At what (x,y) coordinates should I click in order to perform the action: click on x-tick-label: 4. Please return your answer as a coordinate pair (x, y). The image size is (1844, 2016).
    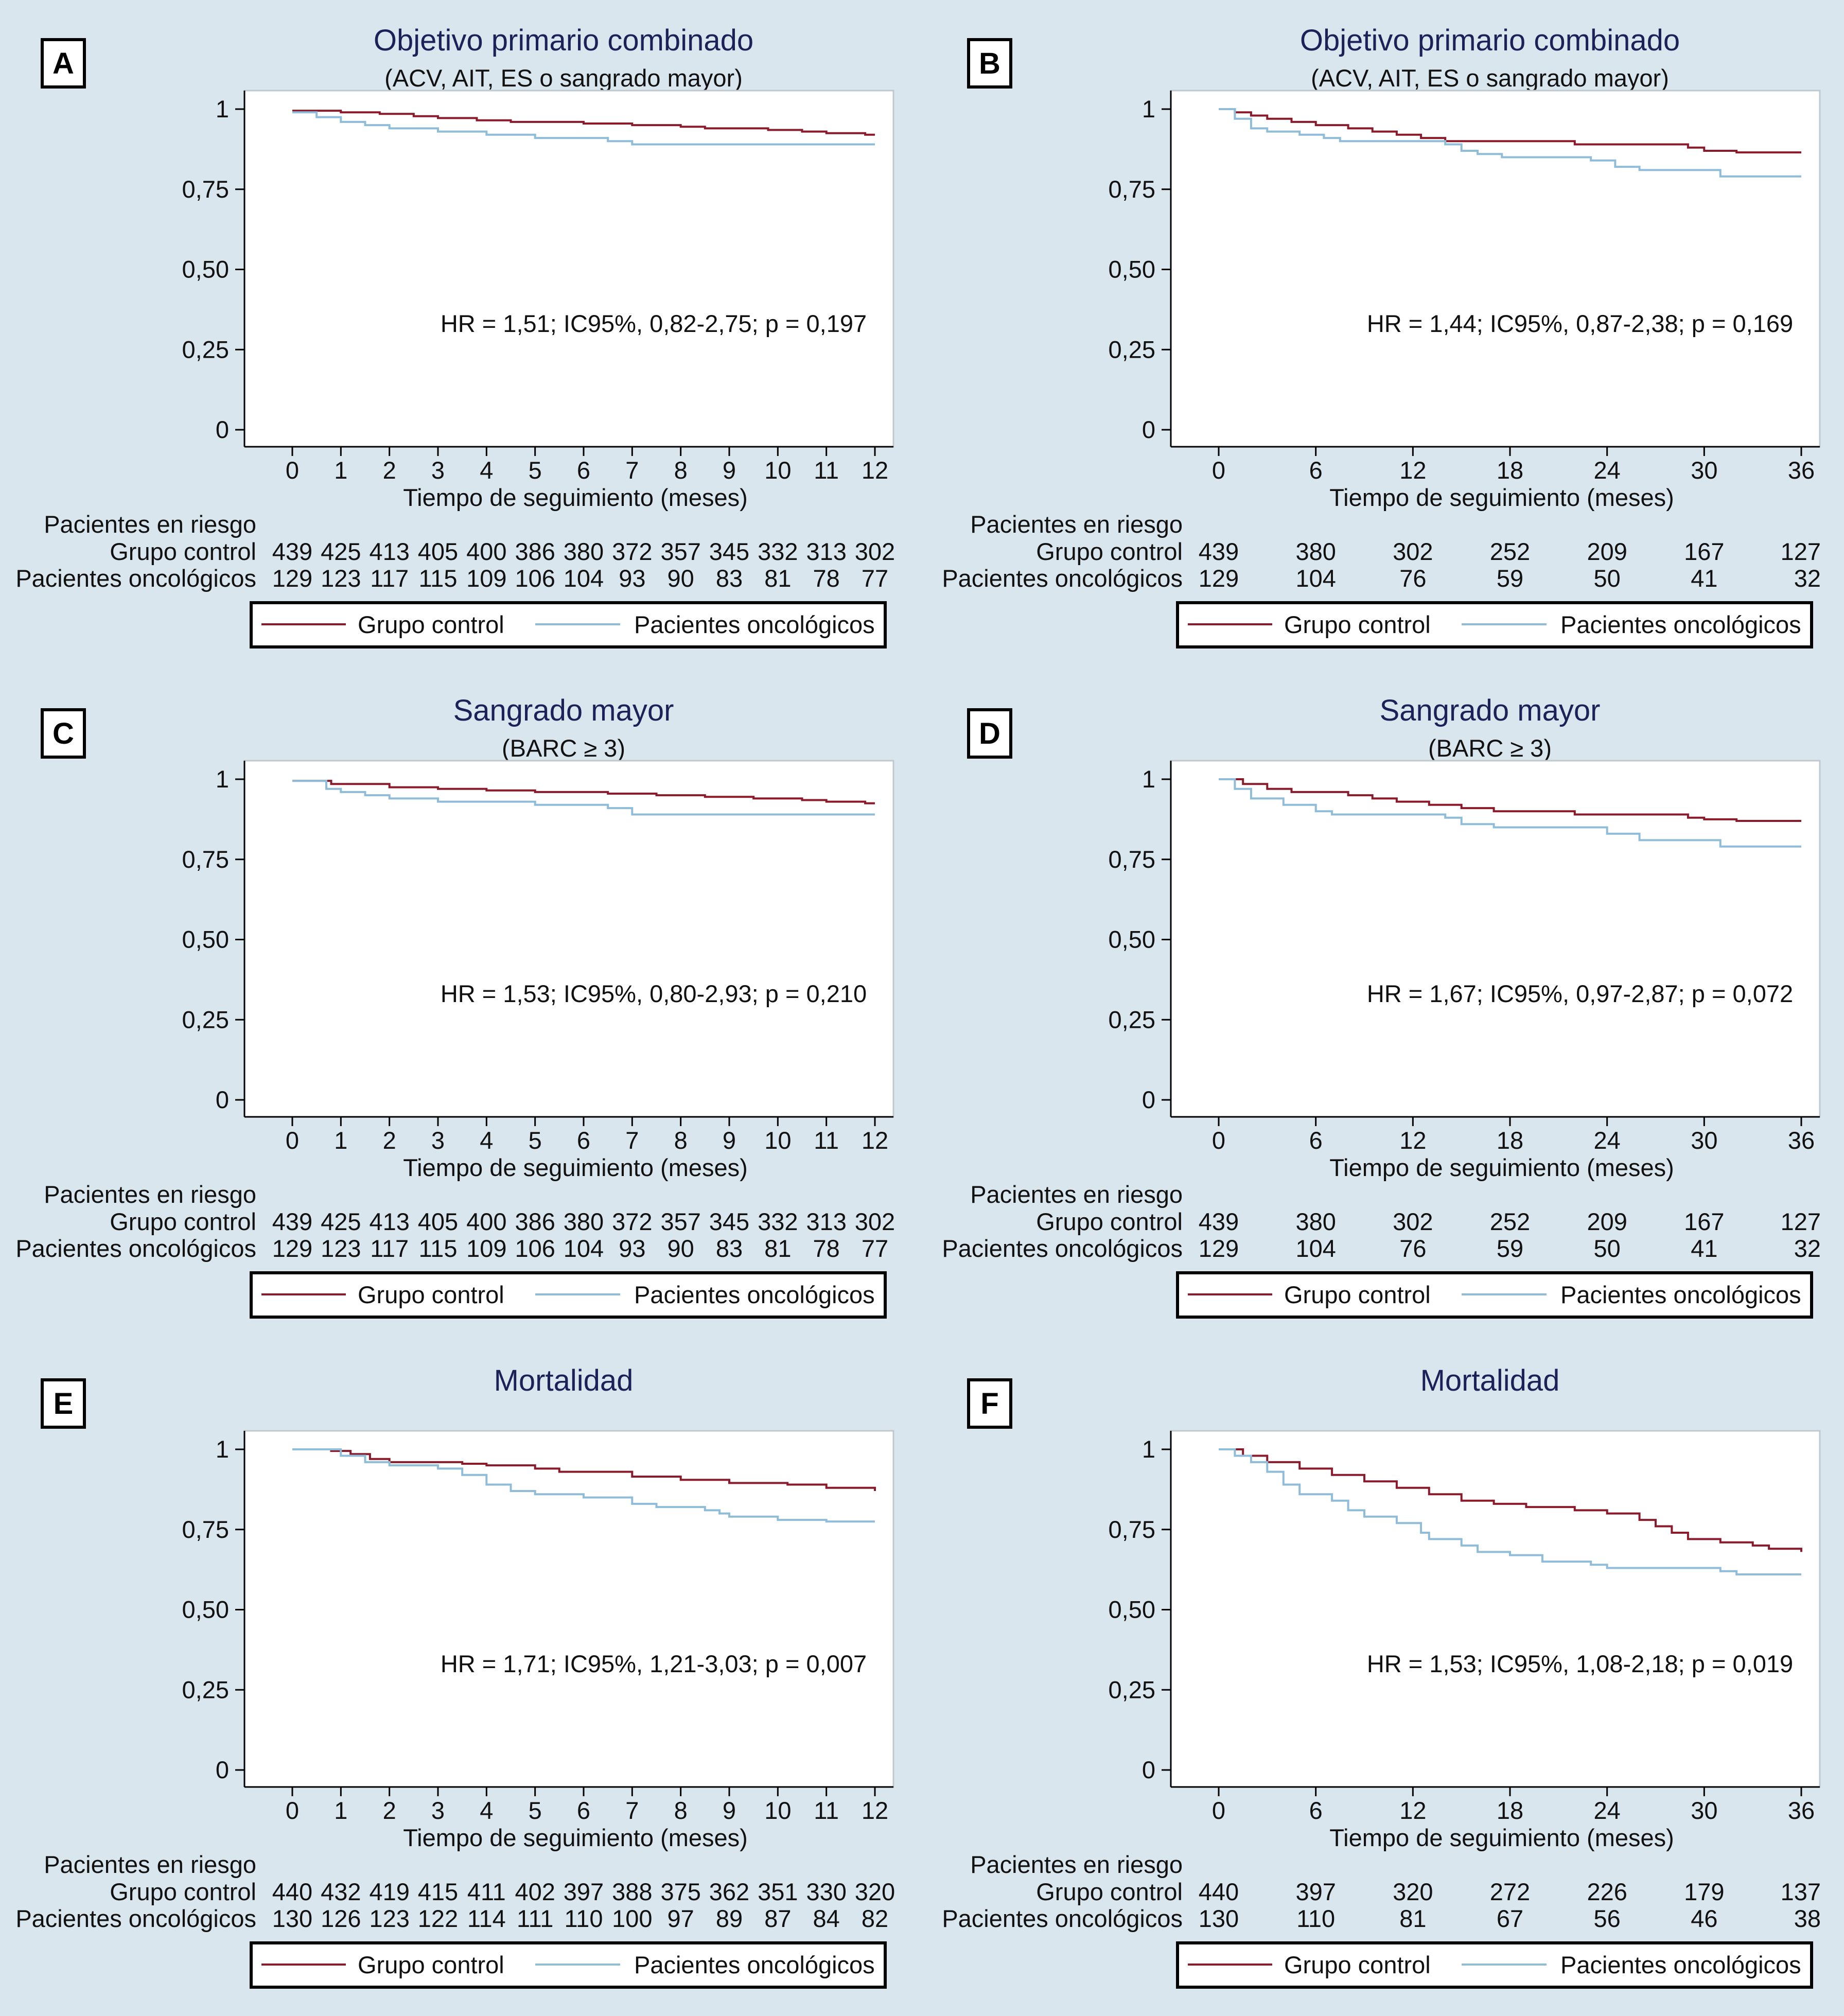
    Looking at the image, I should click on (486, 1810).